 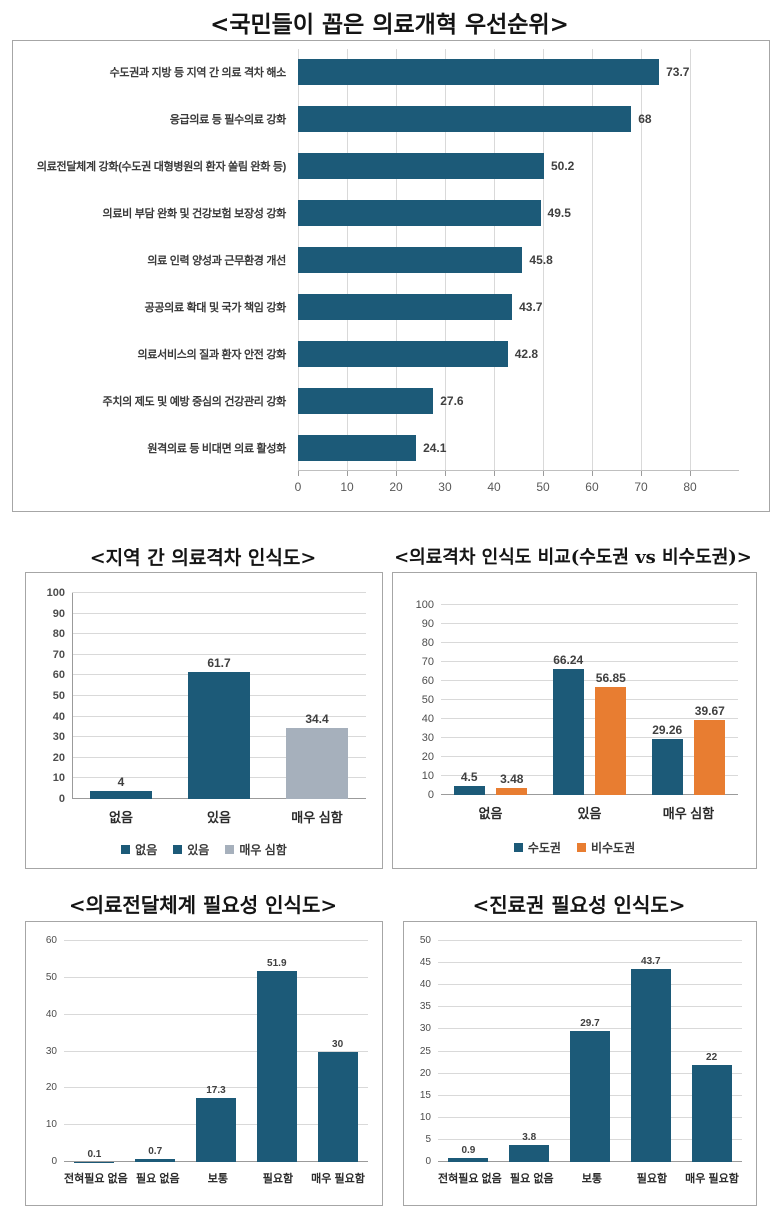 I want to click on legend: 수도권 비수도권, so click(x=574, y=847).